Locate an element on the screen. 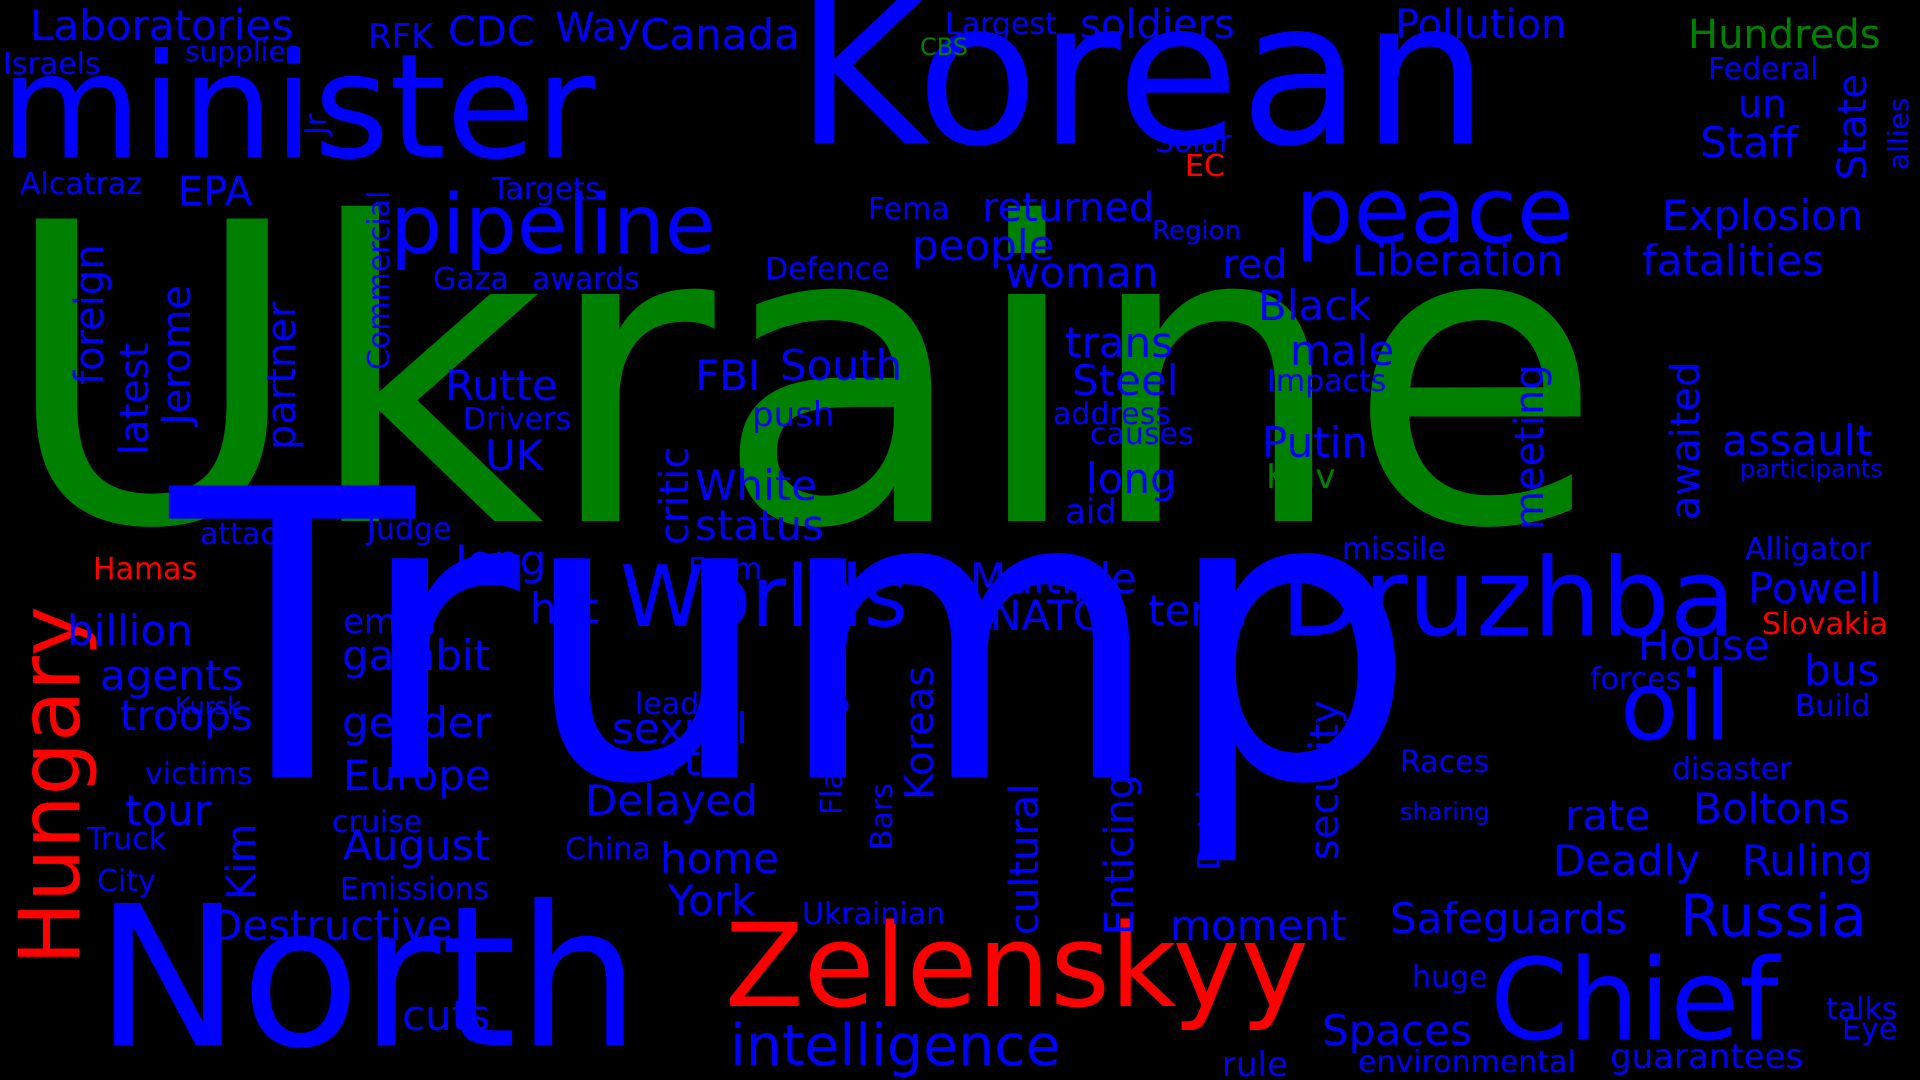  word-security: security is located at coordinates (1325, 780).